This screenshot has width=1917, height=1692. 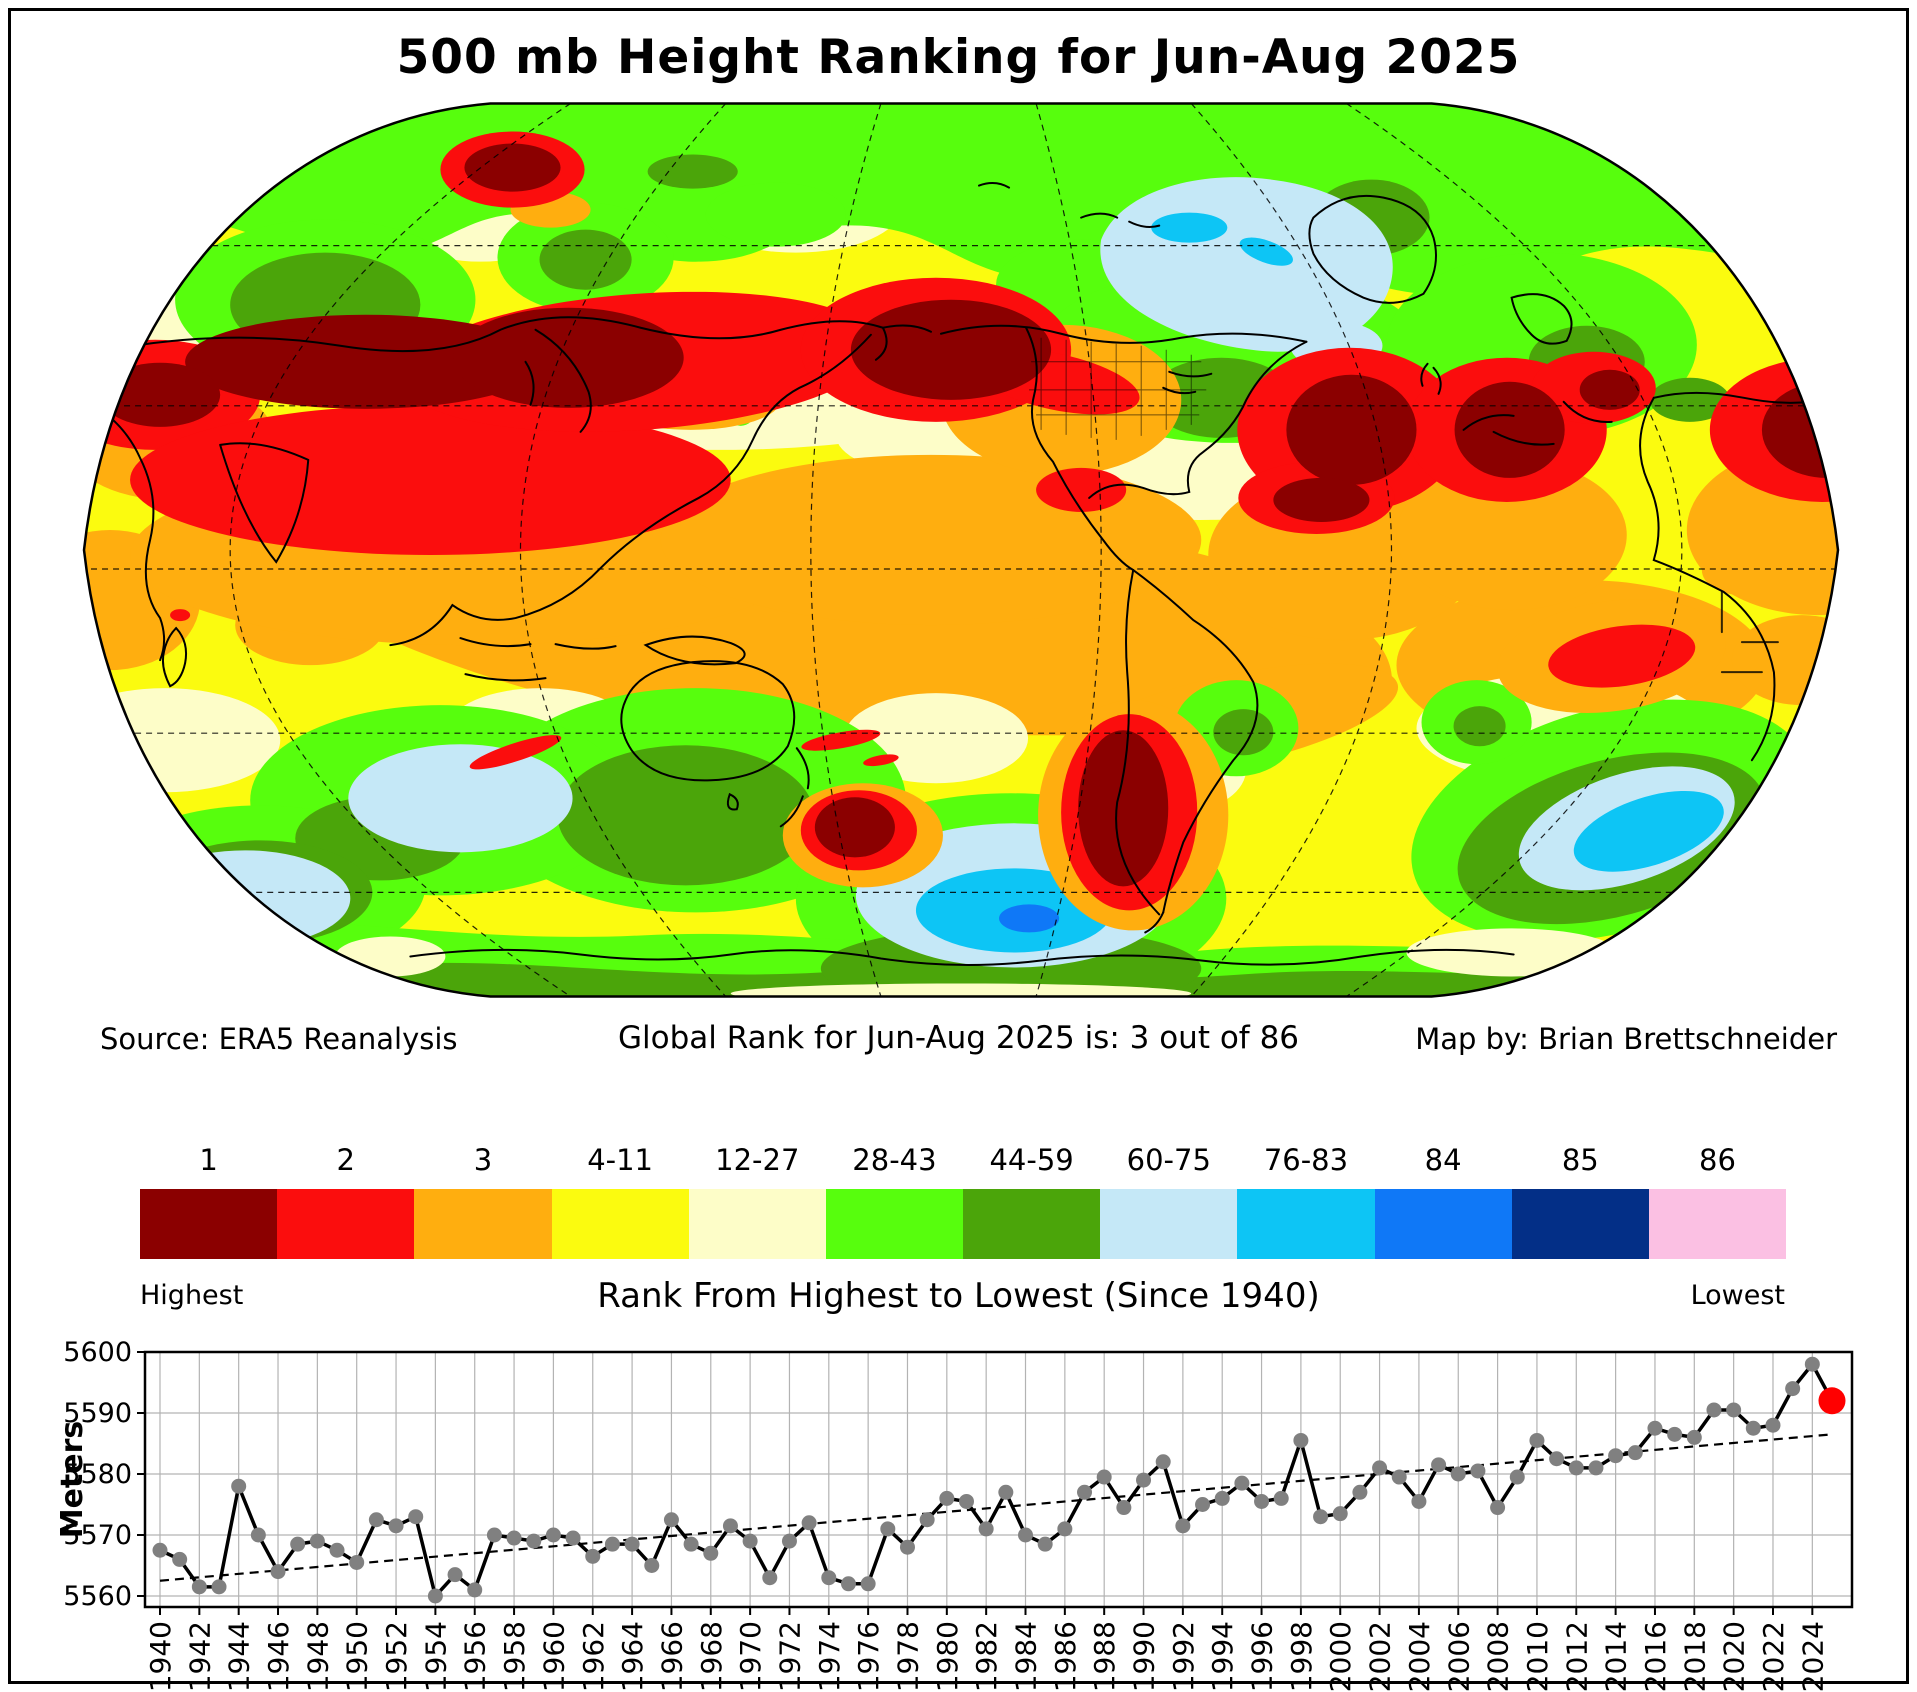 I want to click on y-tick-label: 5580, so click(x=97, y=1474).